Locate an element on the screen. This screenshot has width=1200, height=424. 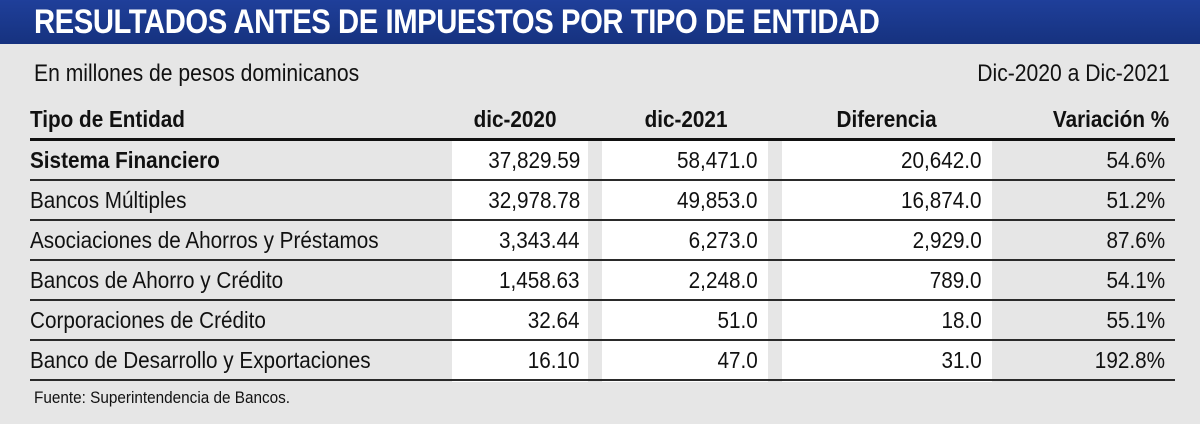
column-header-dic-2021: dic-2021 is located at coordinates (686, 120).